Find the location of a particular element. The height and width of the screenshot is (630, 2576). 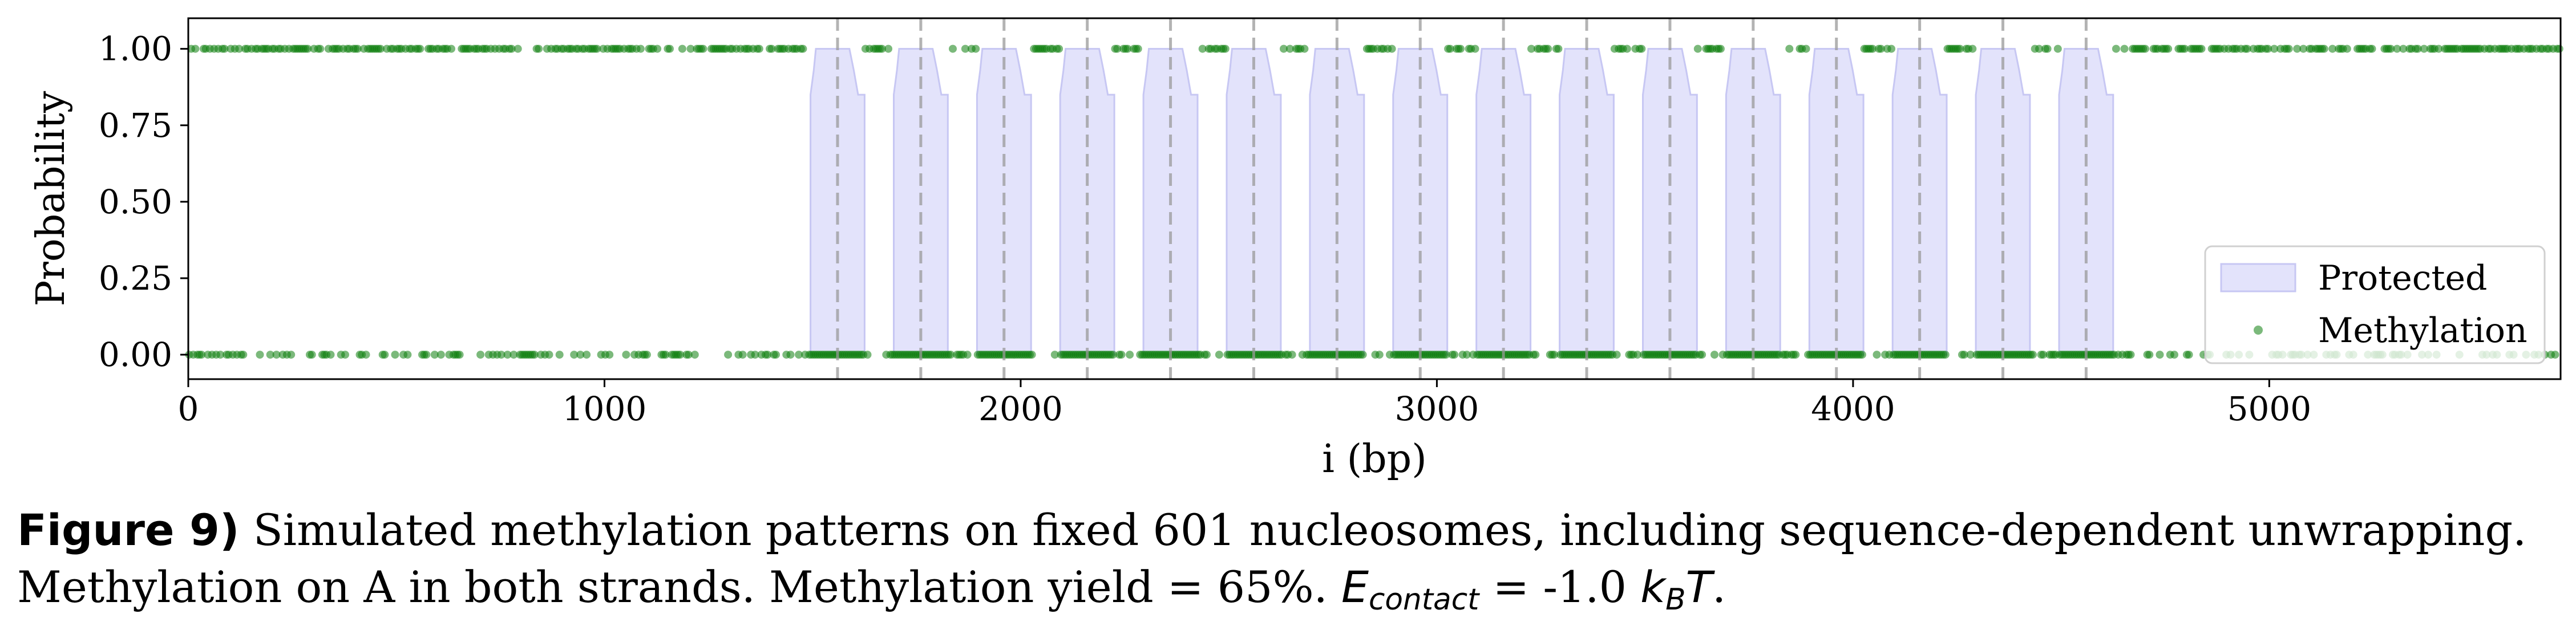

e-contact-symbol: Econtact is located at coordinates (1410, 589).